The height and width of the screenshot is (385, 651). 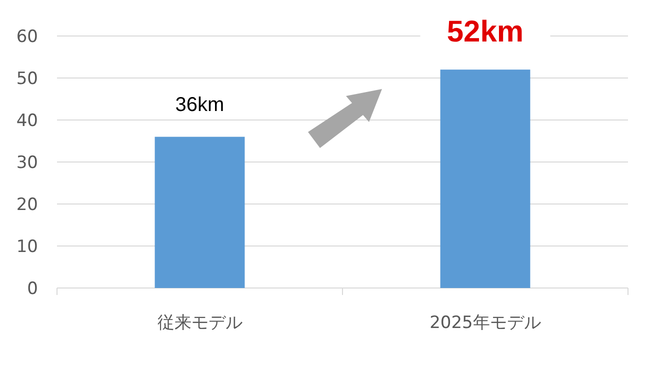 I want to click on data-label: 52km, so click(x=485, y=32).